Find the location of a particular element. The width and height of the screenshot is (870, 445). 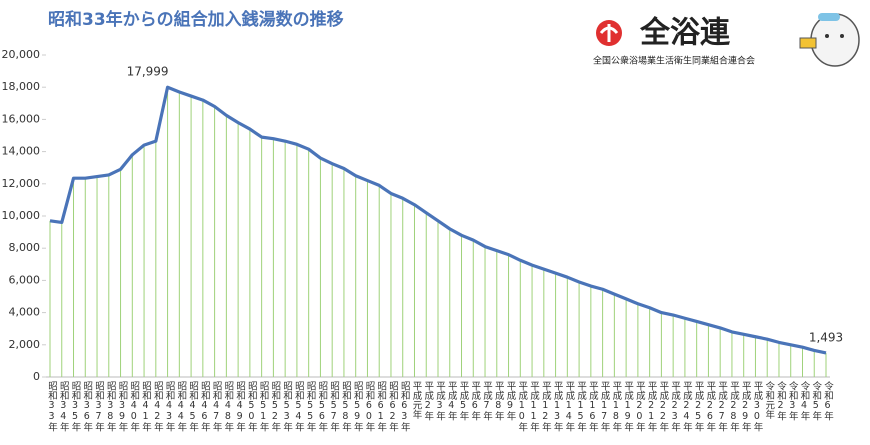

x-tick-label: 平成7年 is located at coordinates (487, 401).